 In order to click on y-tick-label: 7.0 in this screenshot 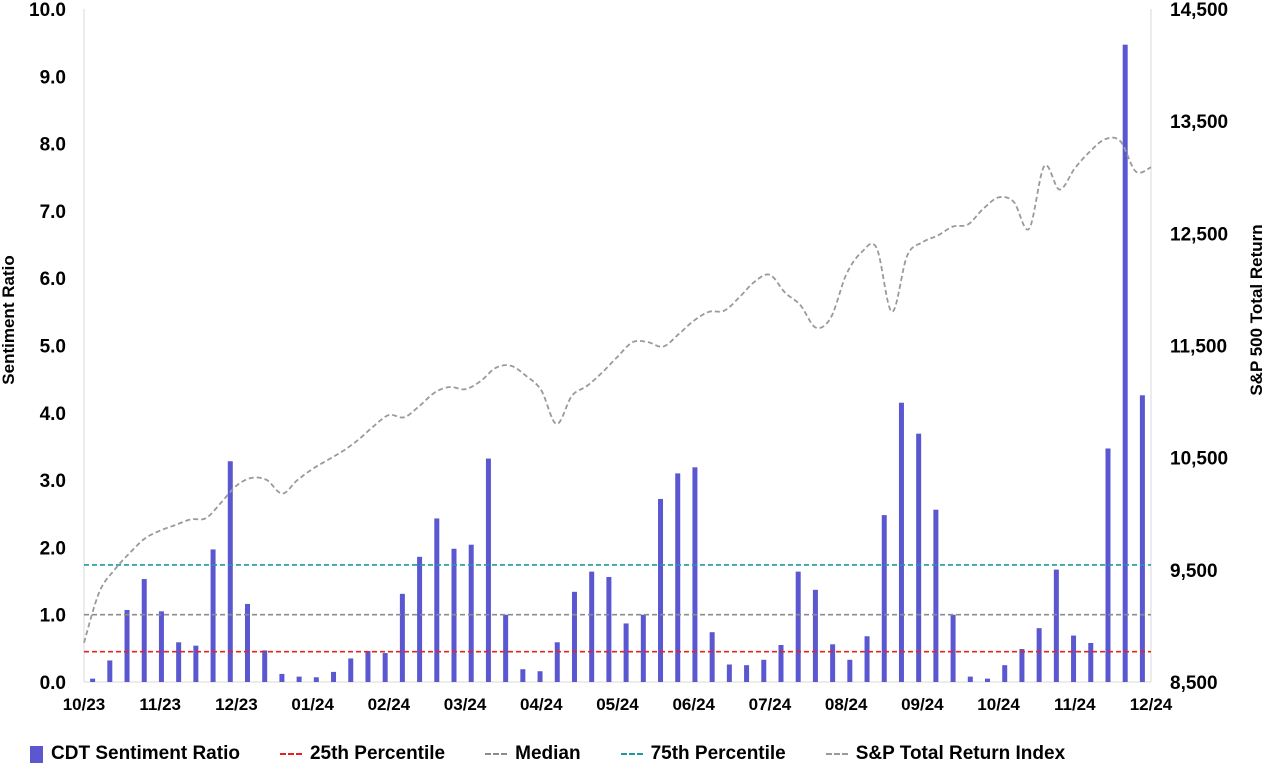, I will do `click(53, 212)`.